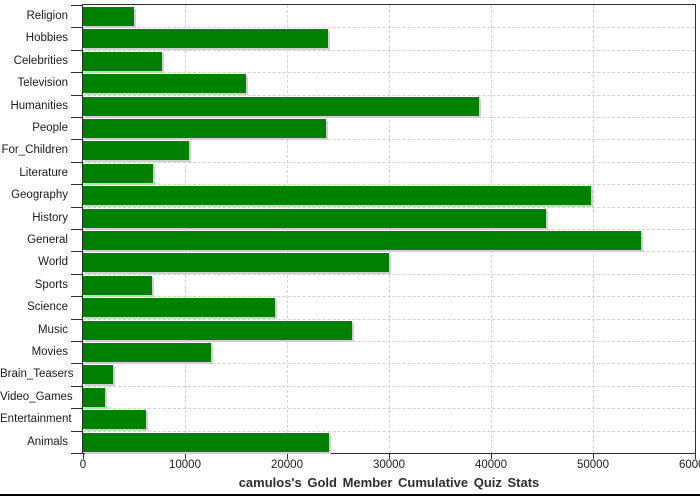  Describe the element at coordinates (53, 262) in the screenshot. I see `y-axis-label: World` at that location.